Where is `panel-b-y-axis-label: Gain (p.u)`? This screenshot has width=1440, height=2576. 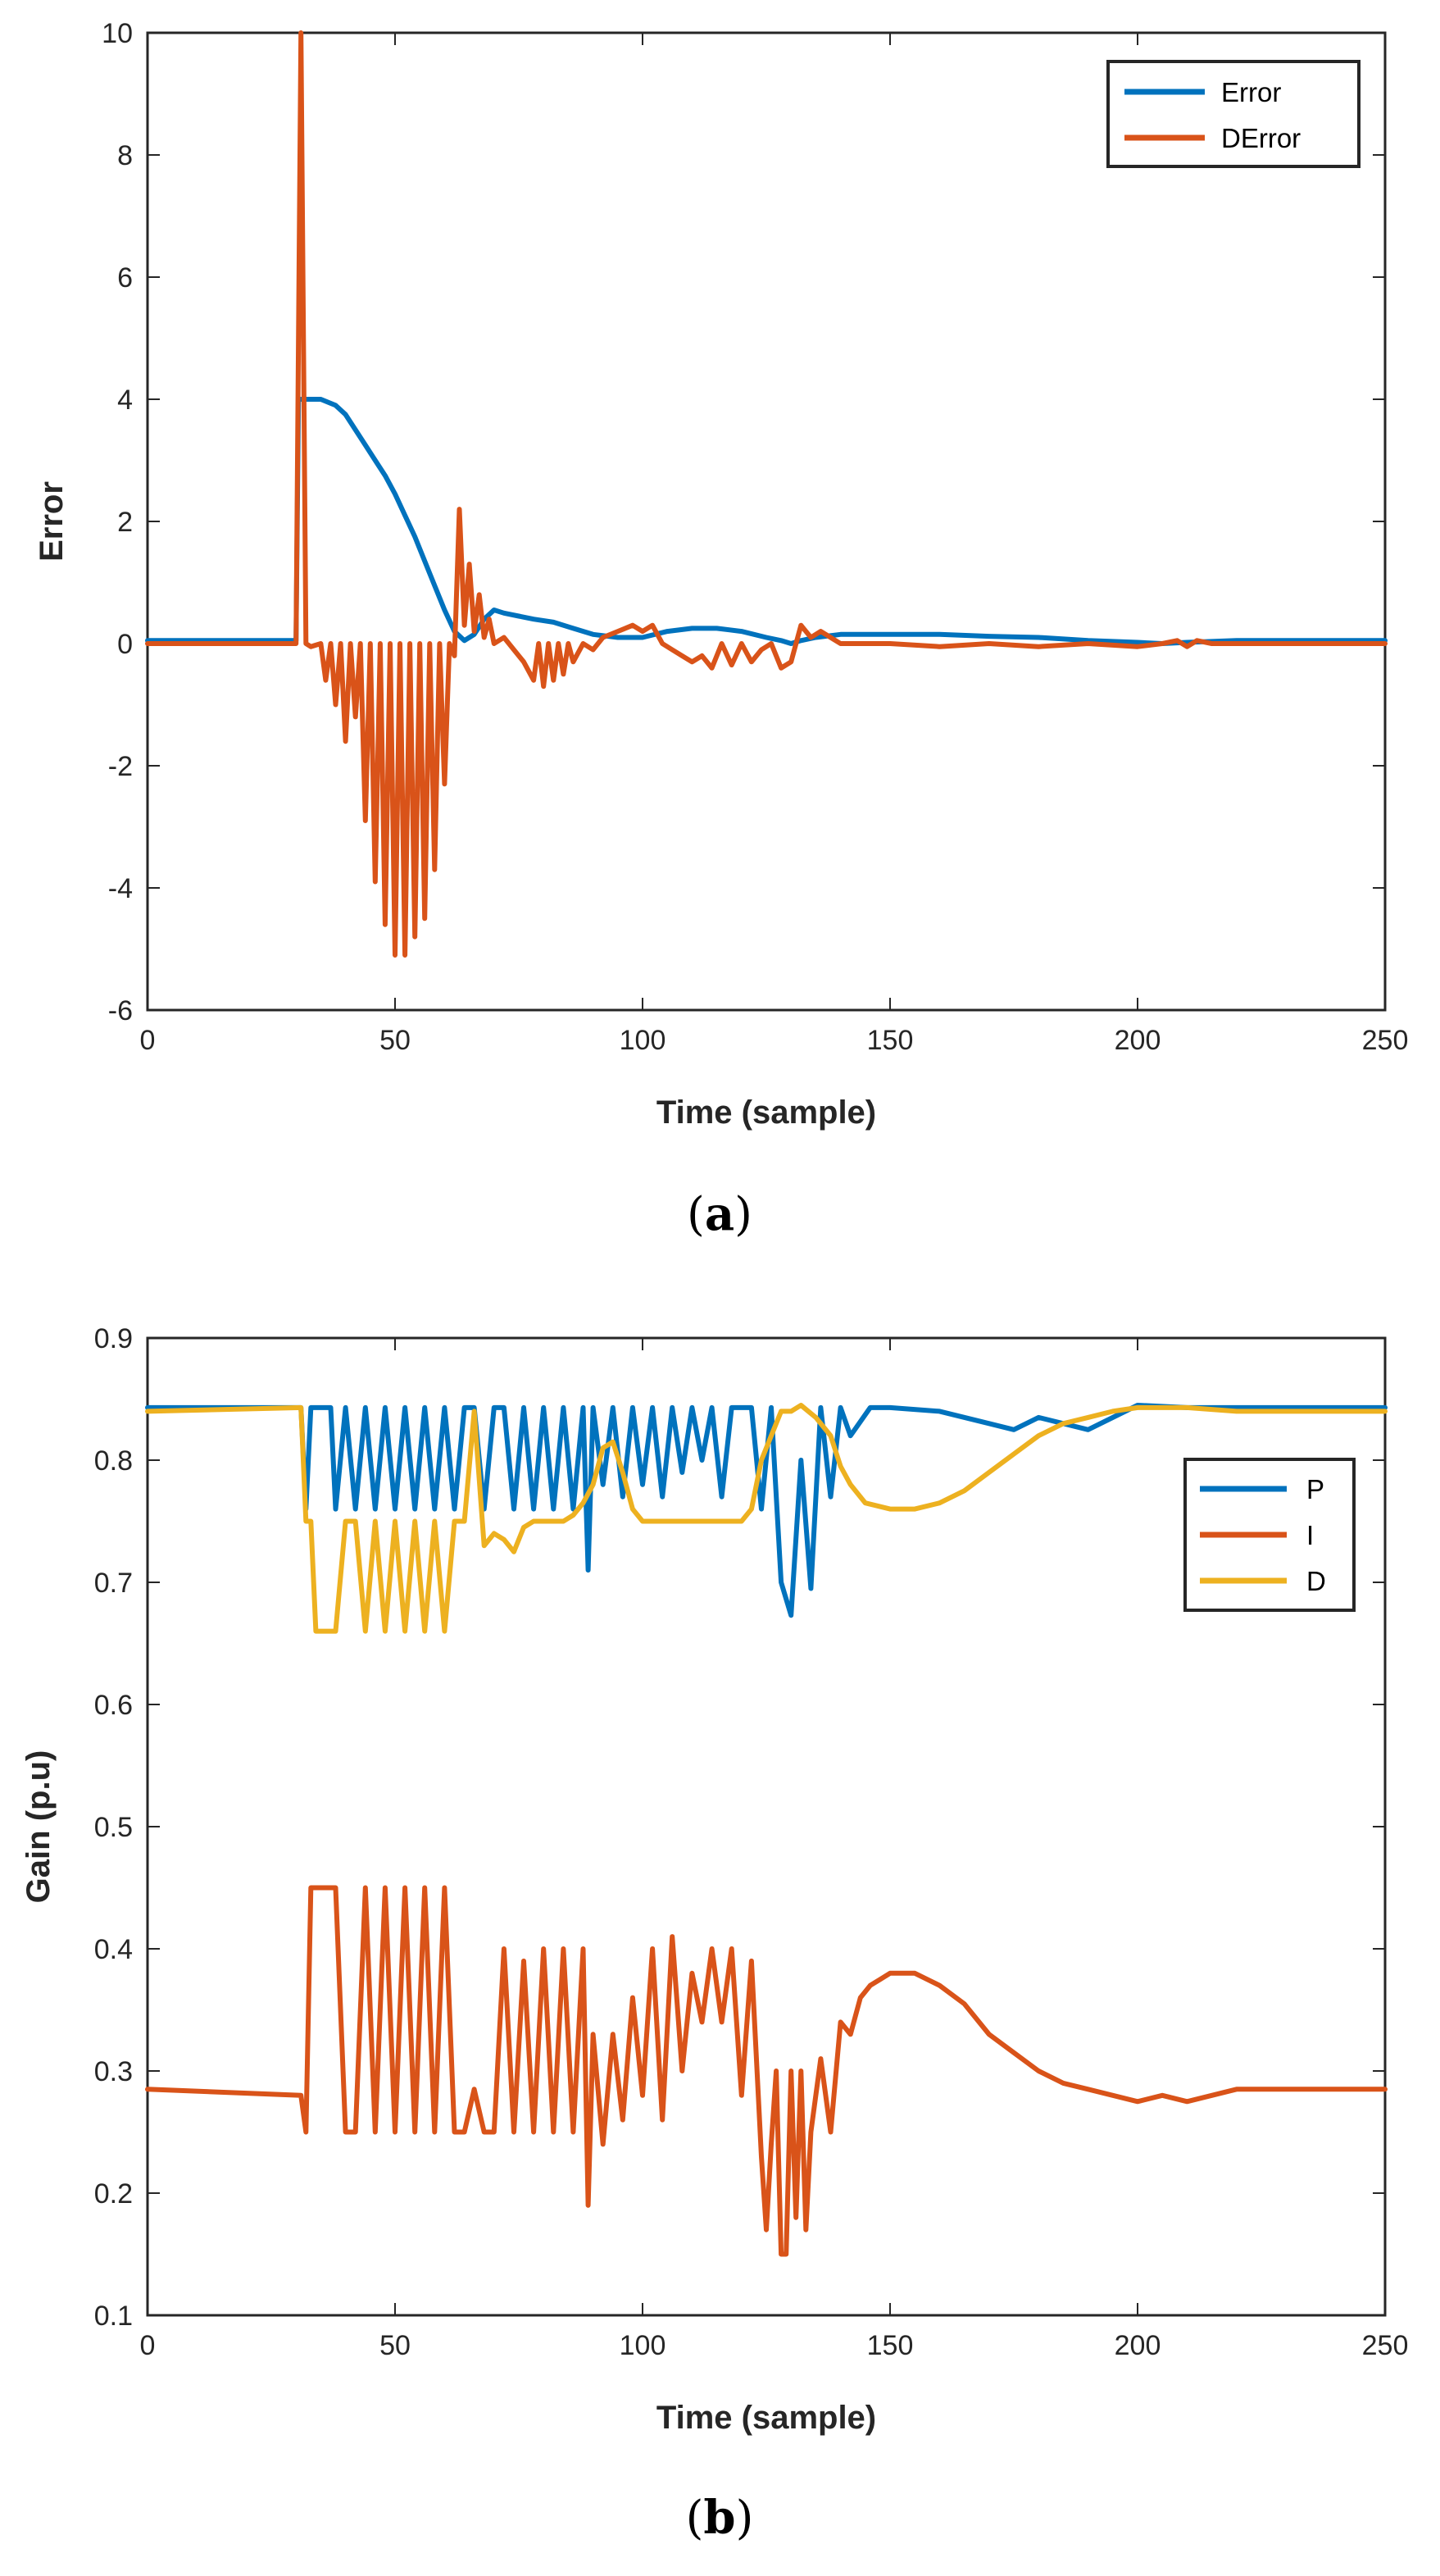 panel-b-y-axis-label: Gain (p.u) is located at coordinates (38, 1827).